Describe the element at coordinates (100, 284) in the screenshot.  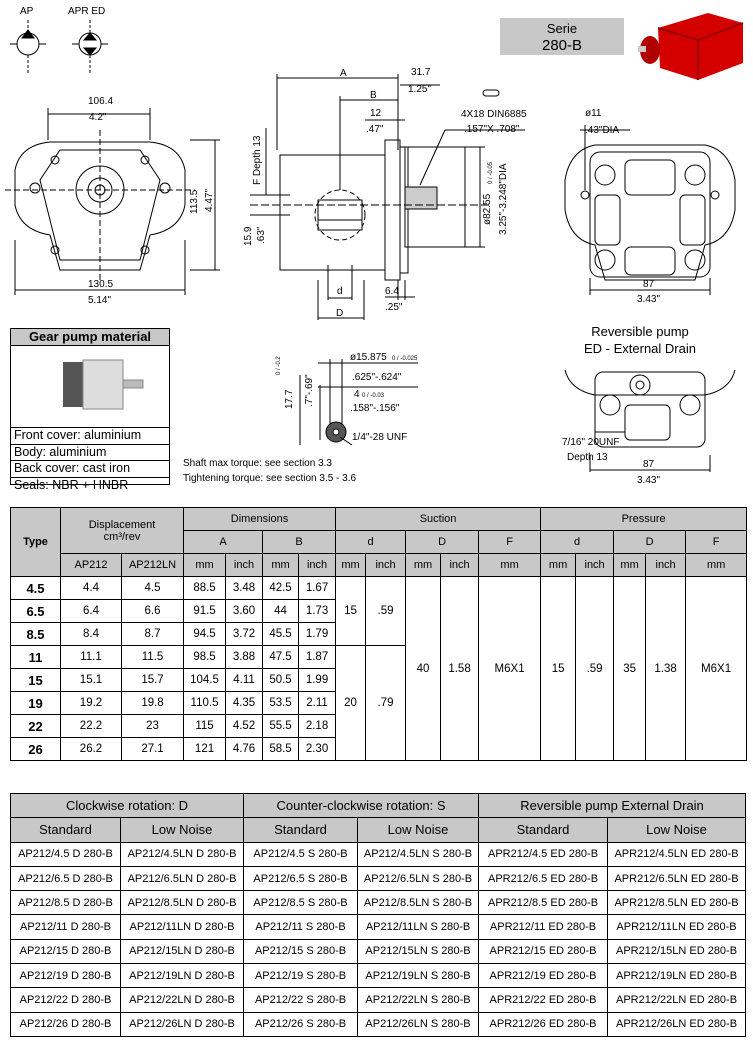
I see `front-width-mm: 130.5` at that location.